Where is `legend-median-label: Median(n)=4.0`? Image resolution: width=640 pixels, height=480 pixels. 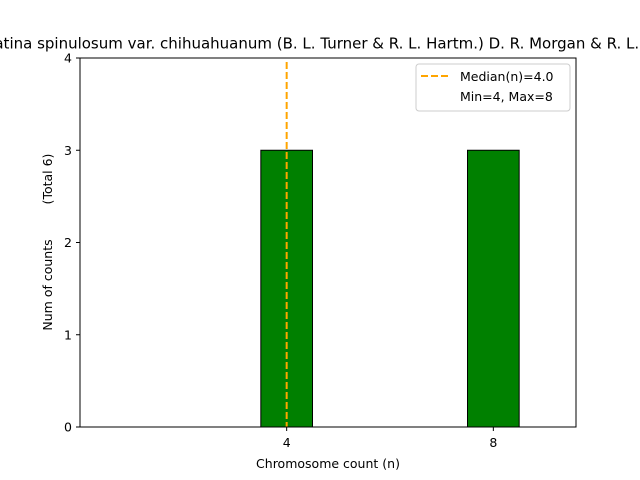 legend-median-label: Median(n)=4.0 is located at coordinates (507, 76).